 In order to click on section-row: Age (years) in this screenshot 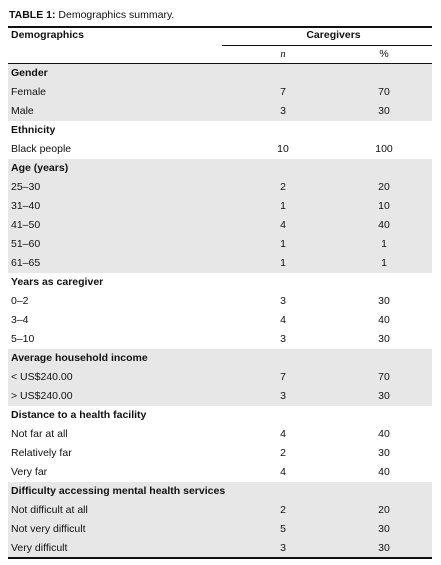, I will do `click(220, 168)`.